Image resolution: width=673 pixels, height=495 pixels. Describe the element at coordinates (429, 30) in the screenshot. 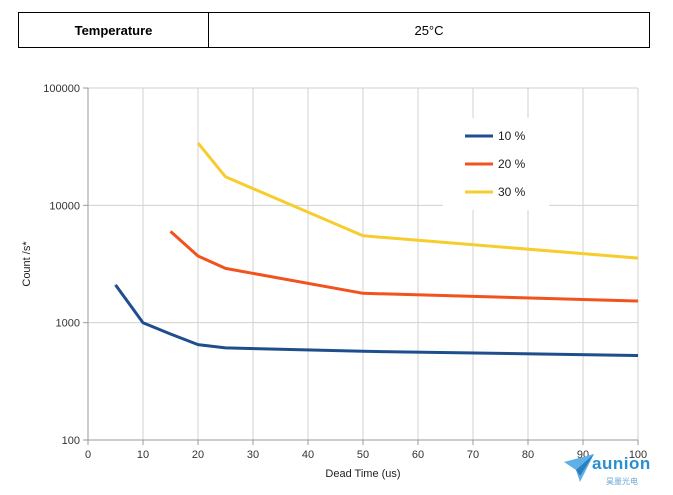

I see `temperature-value: 25°C` at that location.